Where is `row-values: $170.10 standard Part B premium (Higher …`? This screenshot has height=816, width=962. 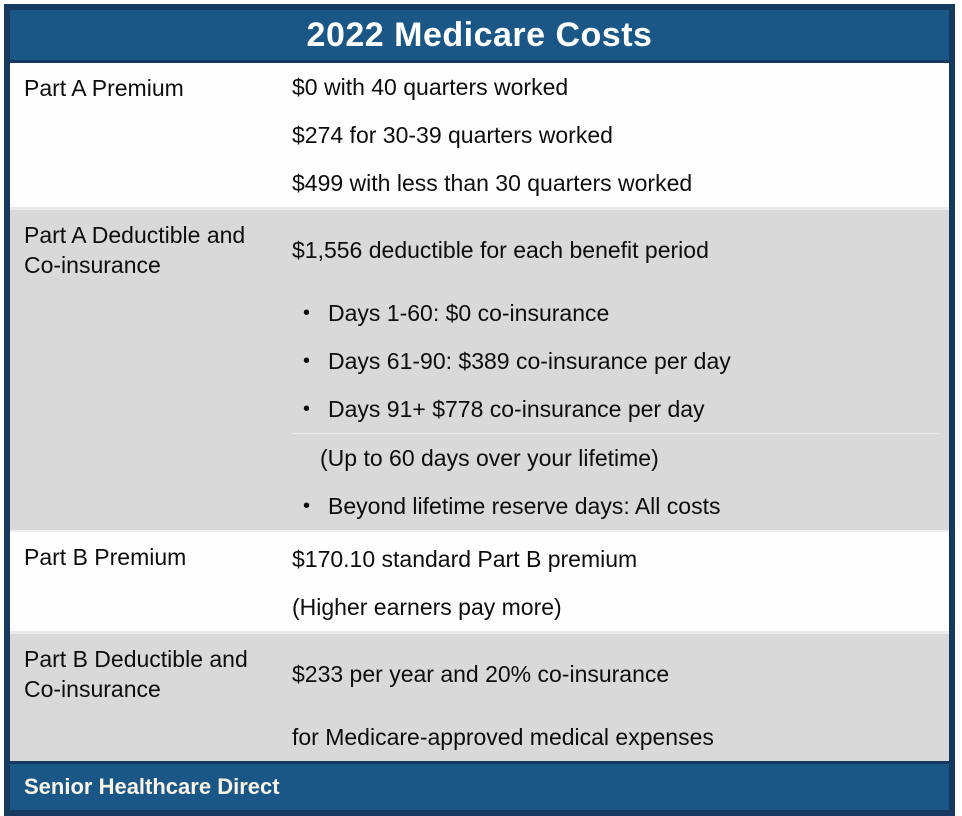 row-values: $170.10 standard Part B premium (Higher … is located at coordinates (612, 581).